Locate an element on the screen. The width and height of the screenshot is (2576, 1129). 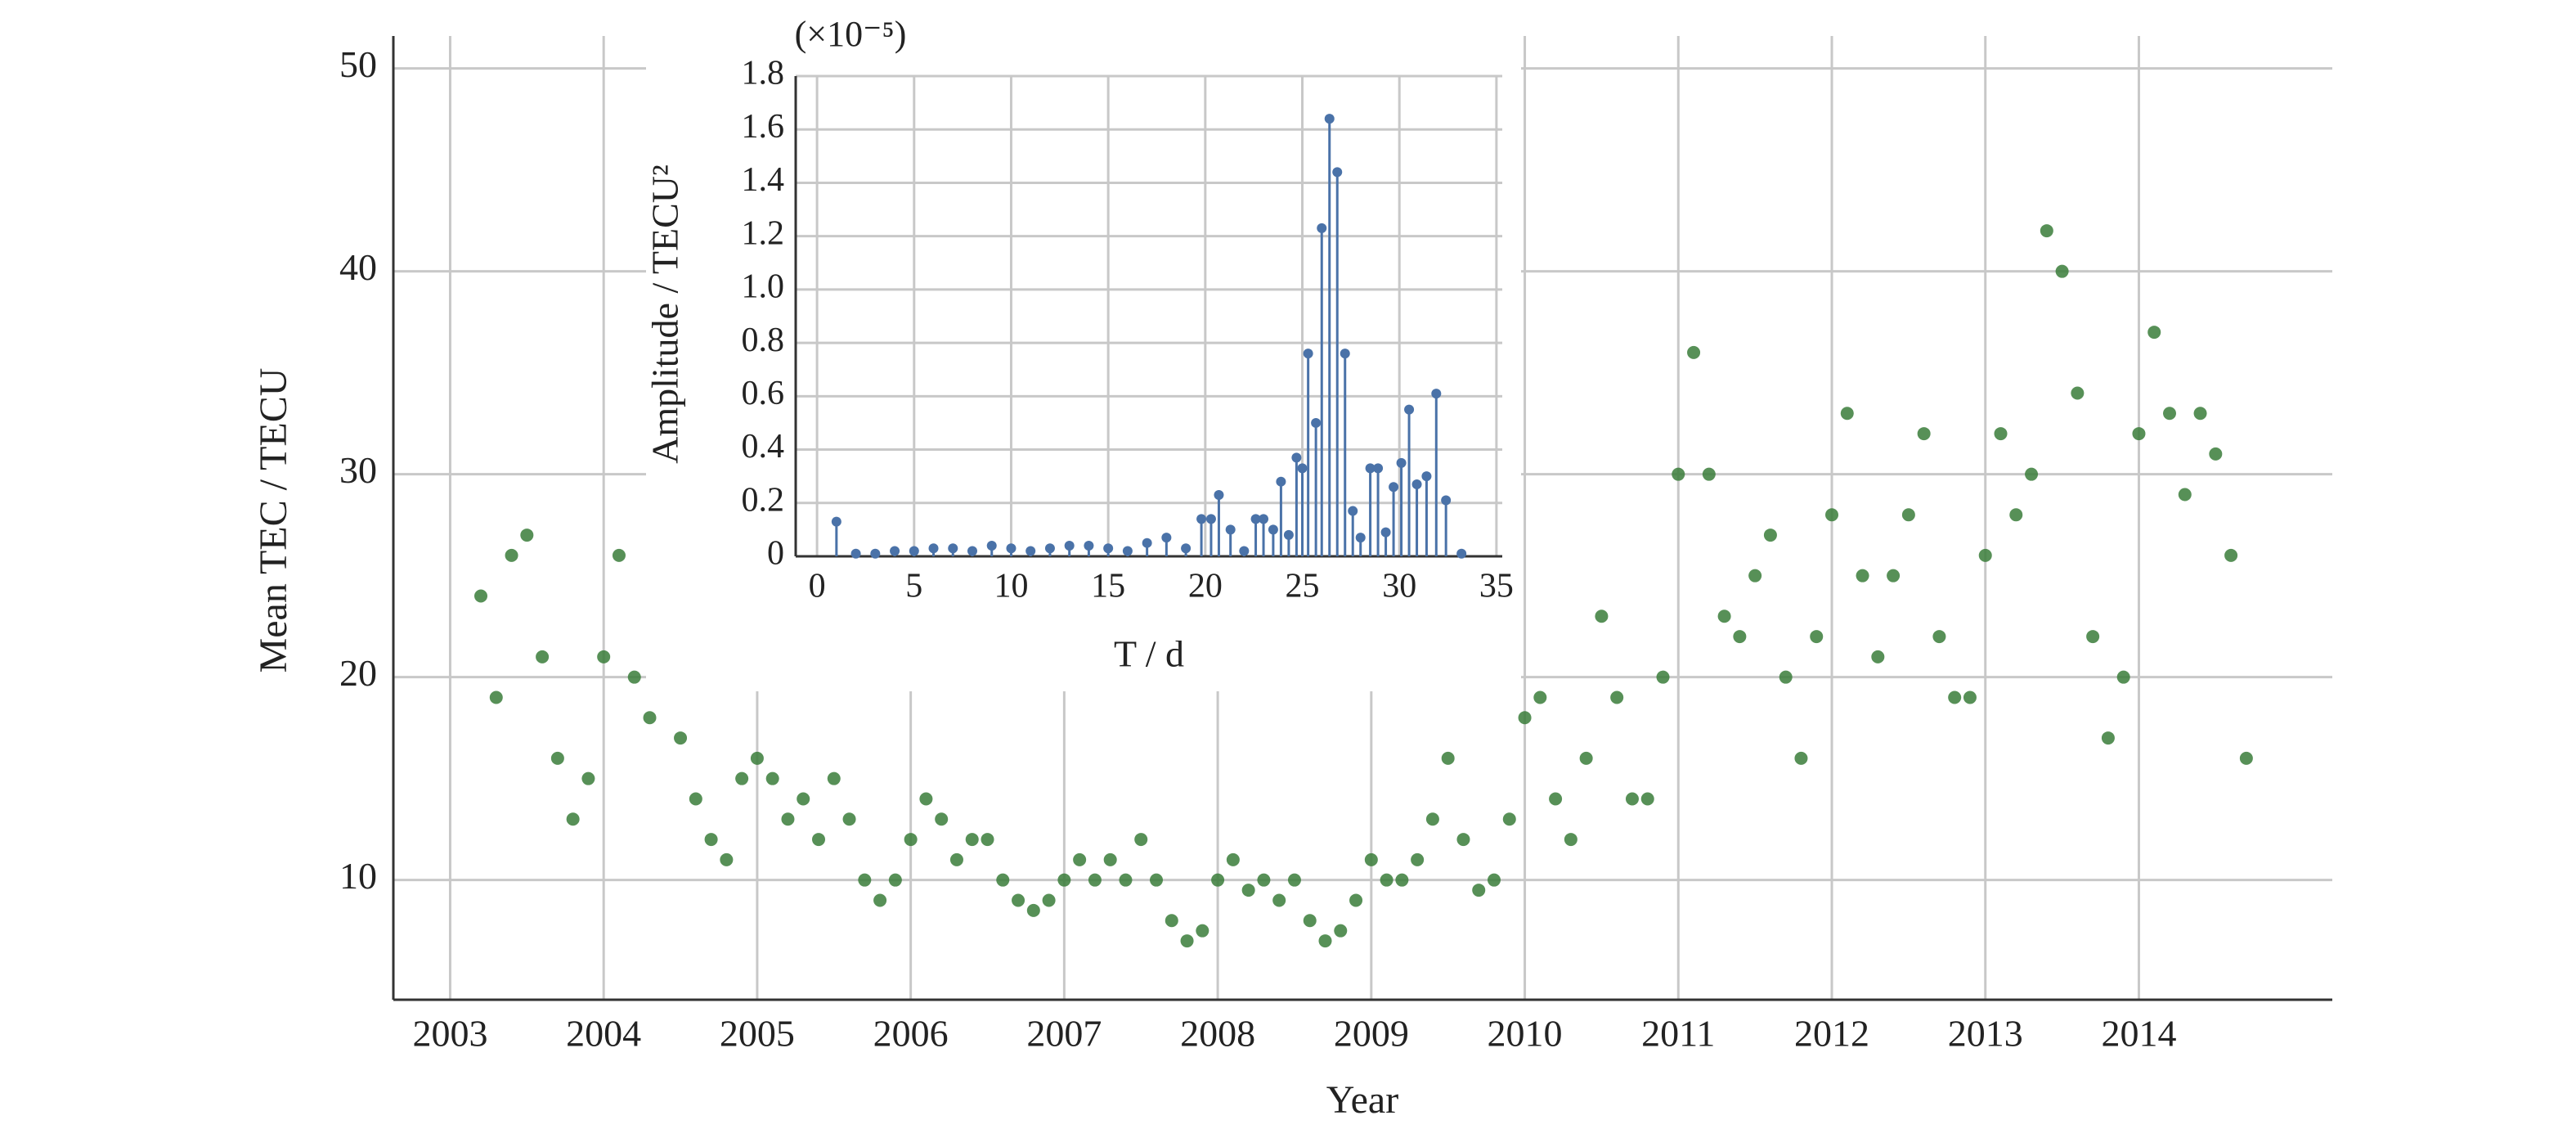
x-tick-label: 25 is located at coordinates (1303, 586).